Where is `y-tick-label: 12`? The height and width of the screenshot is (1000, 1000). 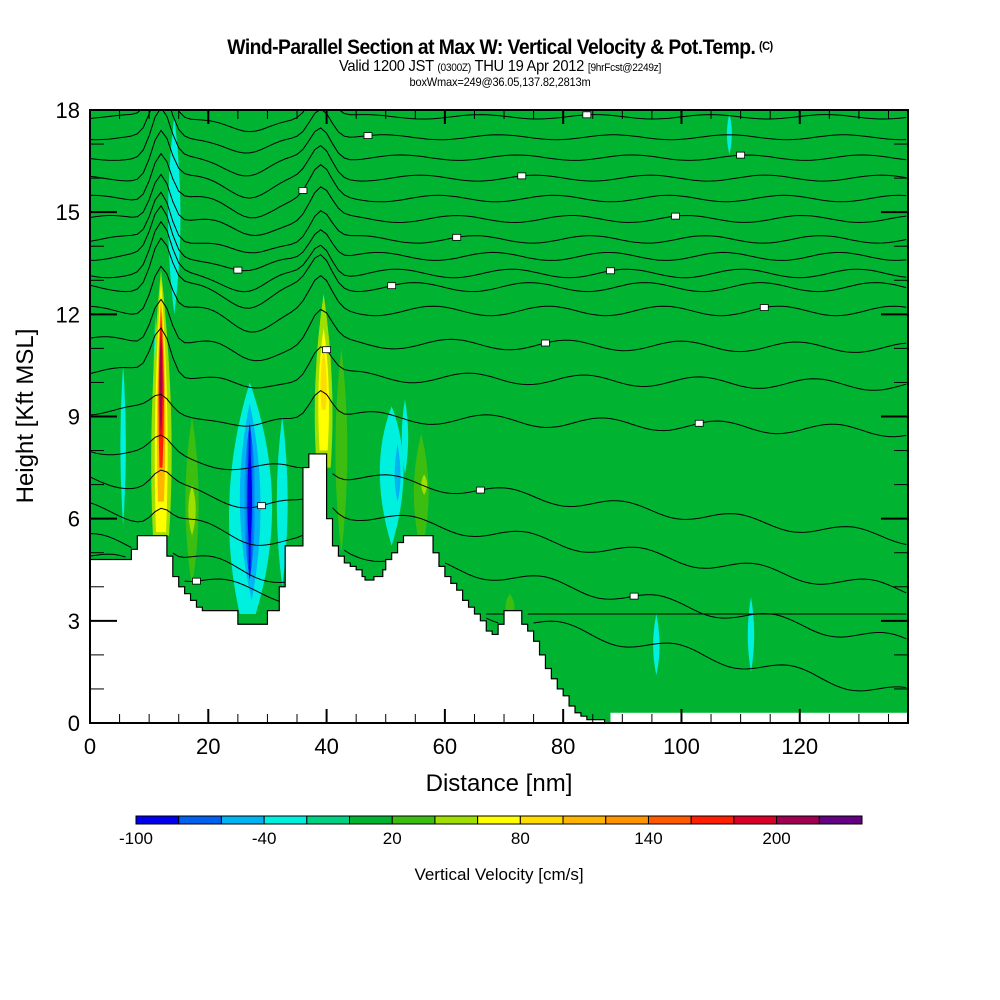 y-tick-label: 12 is located at coordinates (68, 314).